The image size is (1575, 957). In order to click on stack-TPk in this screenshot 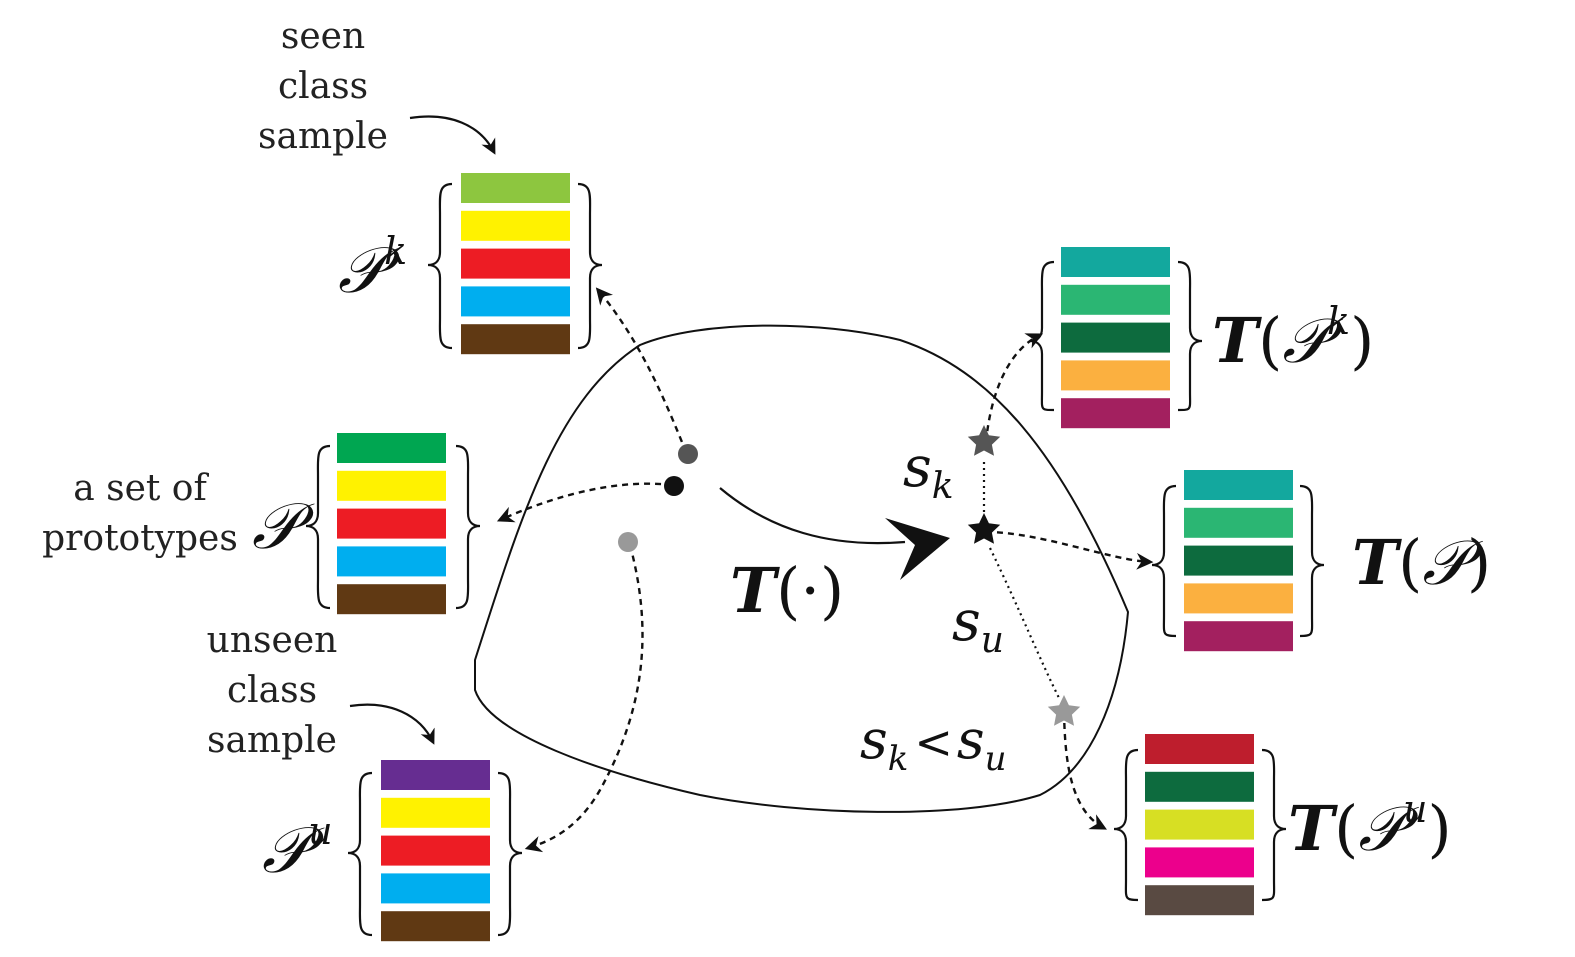, I will do `click(1115, 338)`.